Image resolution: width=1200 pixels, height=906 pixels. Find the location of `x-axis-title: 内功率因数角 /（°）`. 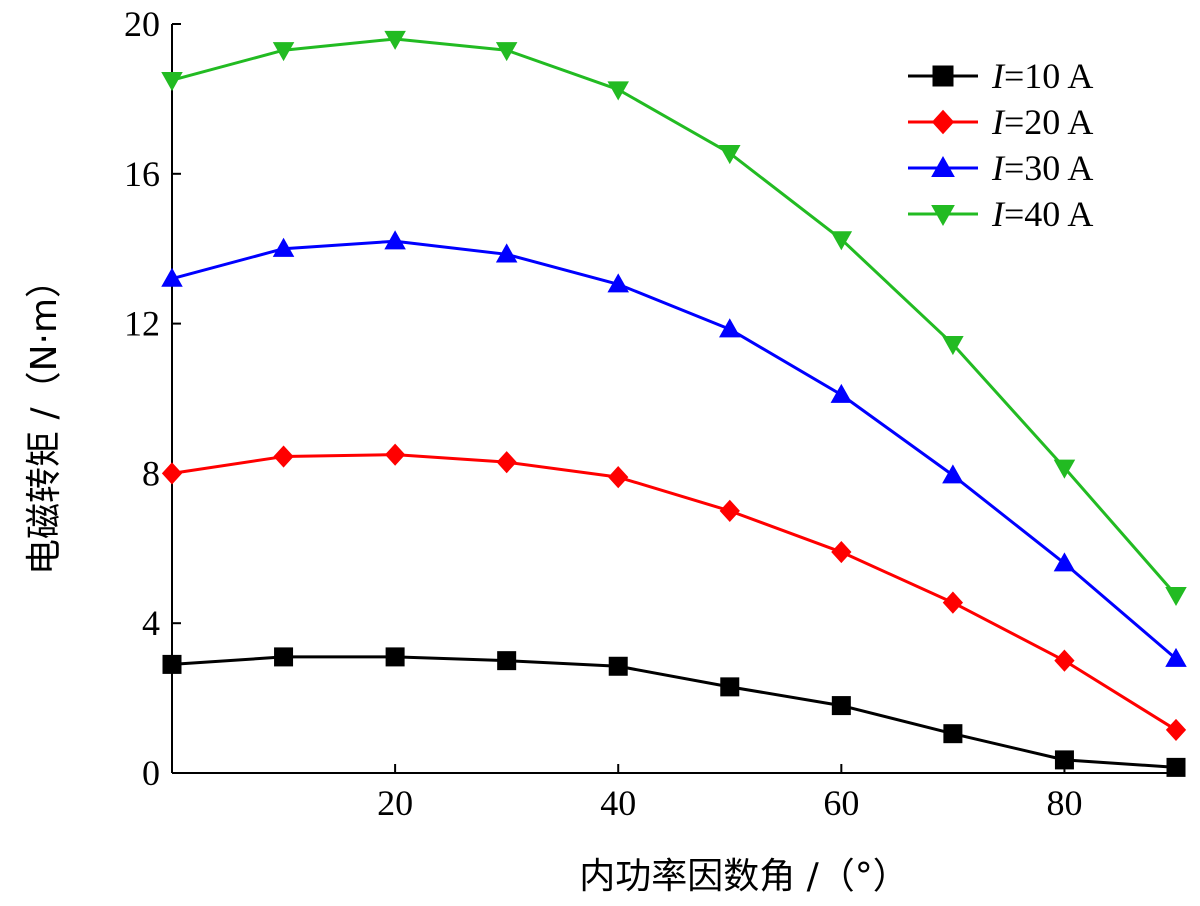

x-axis-title: 内功率因数角 /（°） is located at coordinates (744, 876).